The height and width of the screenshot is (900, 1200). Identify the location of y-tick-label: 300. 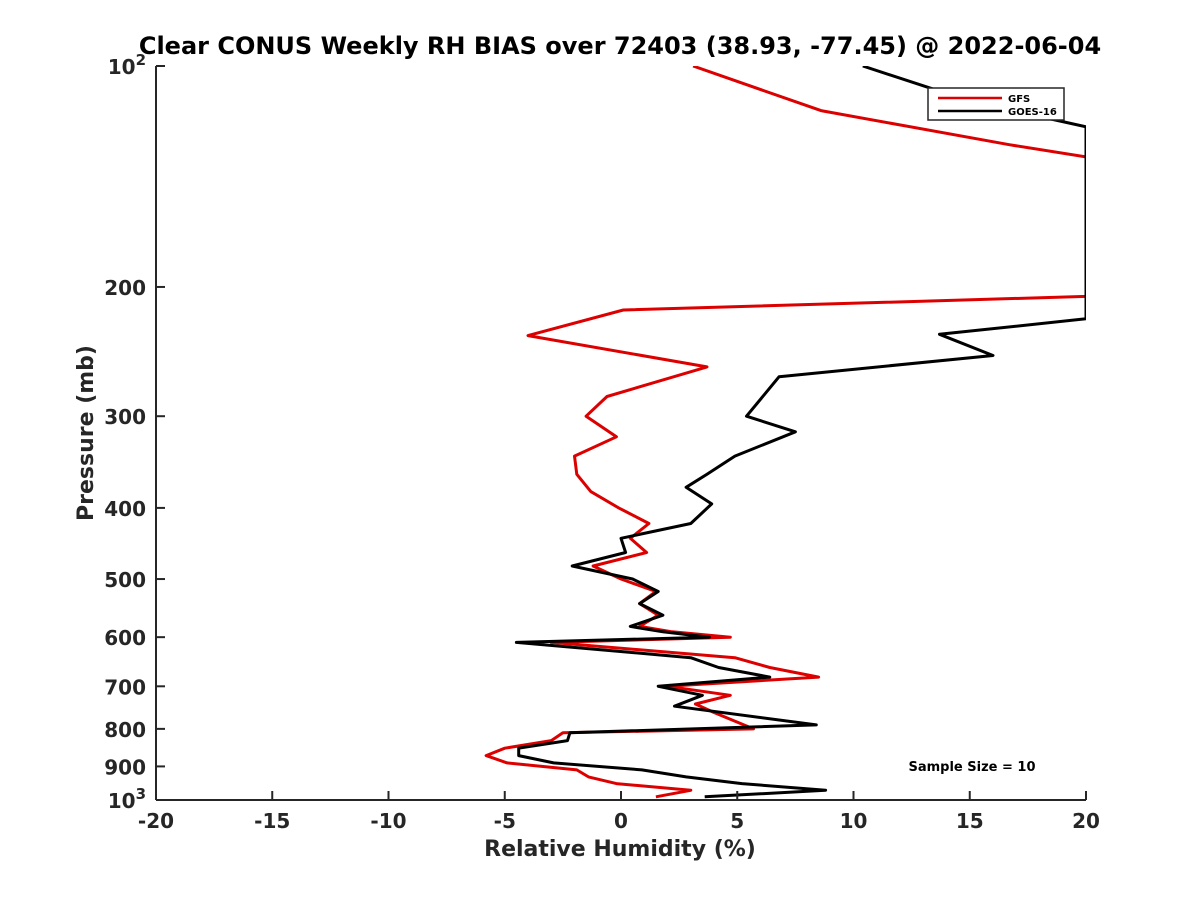
(125, 417).